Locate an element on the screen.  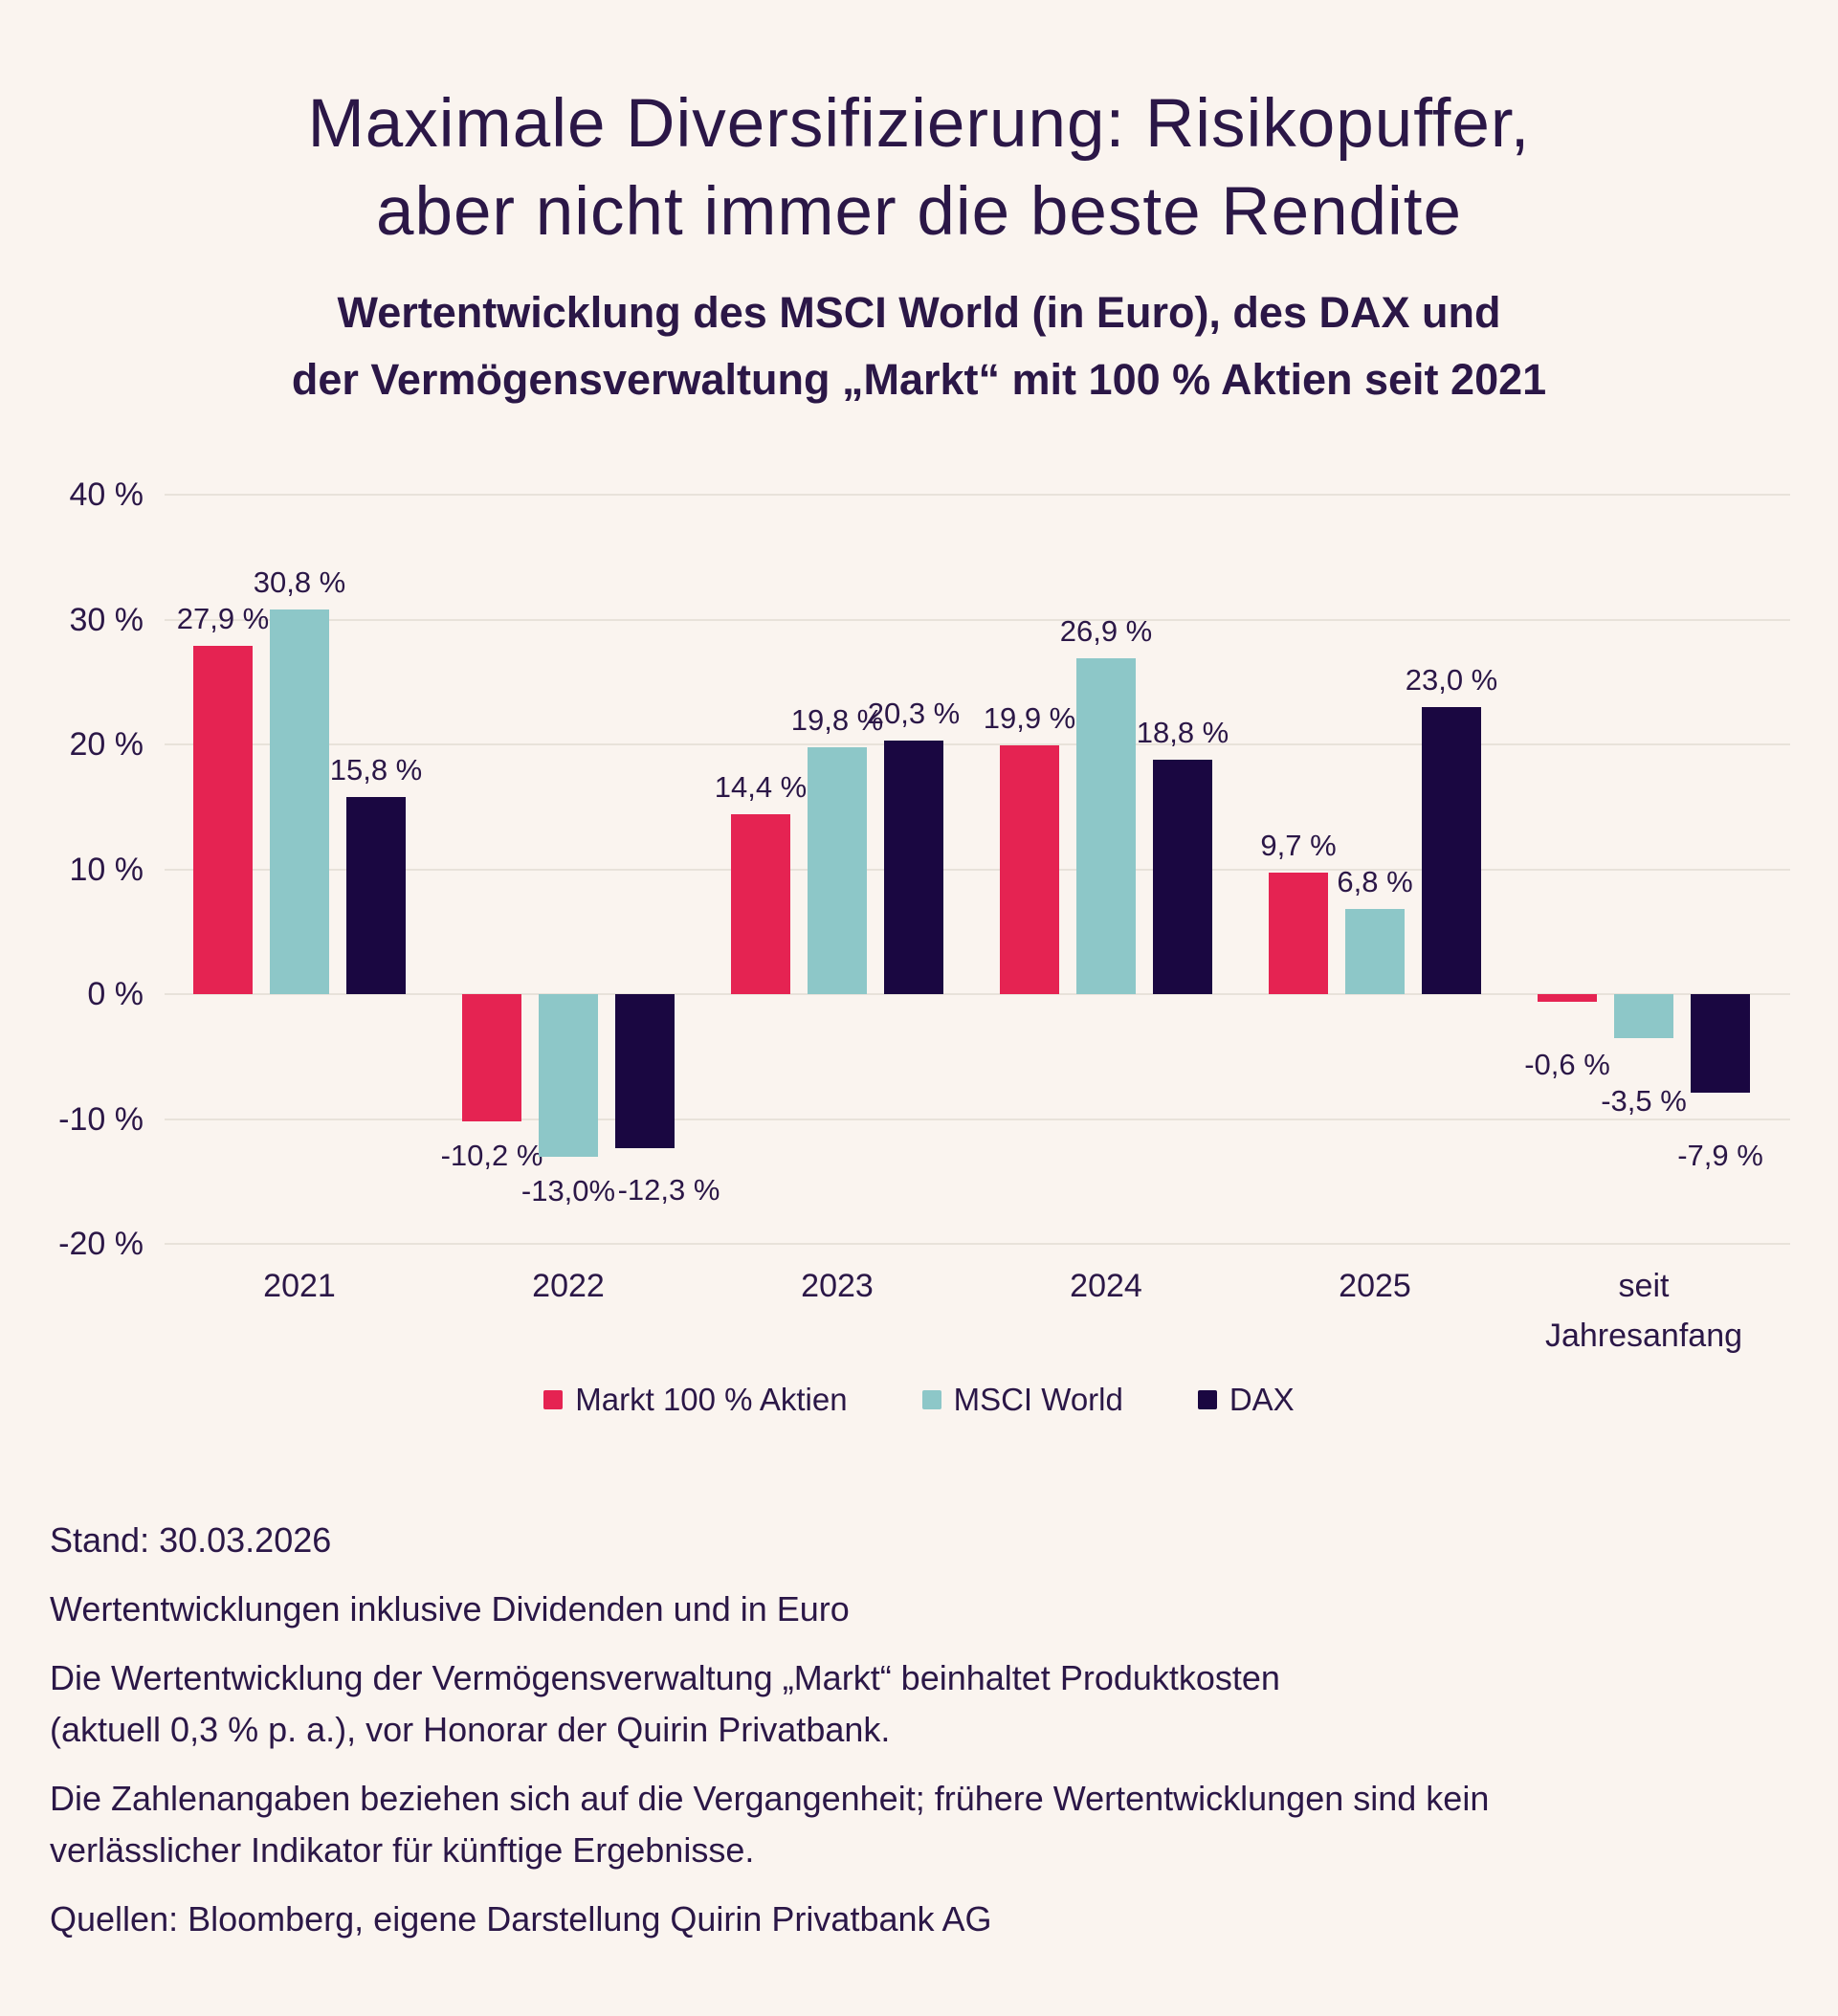
bar-value-label: 19,8 % is located at coordinates (837, 719).